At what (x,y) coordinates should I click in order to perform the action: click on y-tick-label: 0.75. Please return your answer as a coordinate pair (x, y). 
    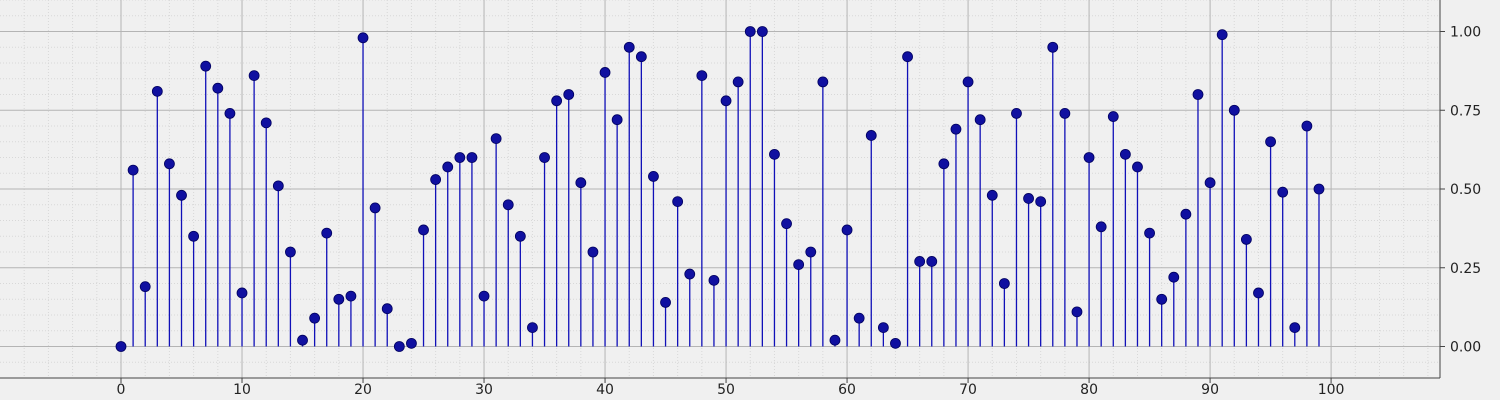
    Looking at the image, I should click on (1465, 111).